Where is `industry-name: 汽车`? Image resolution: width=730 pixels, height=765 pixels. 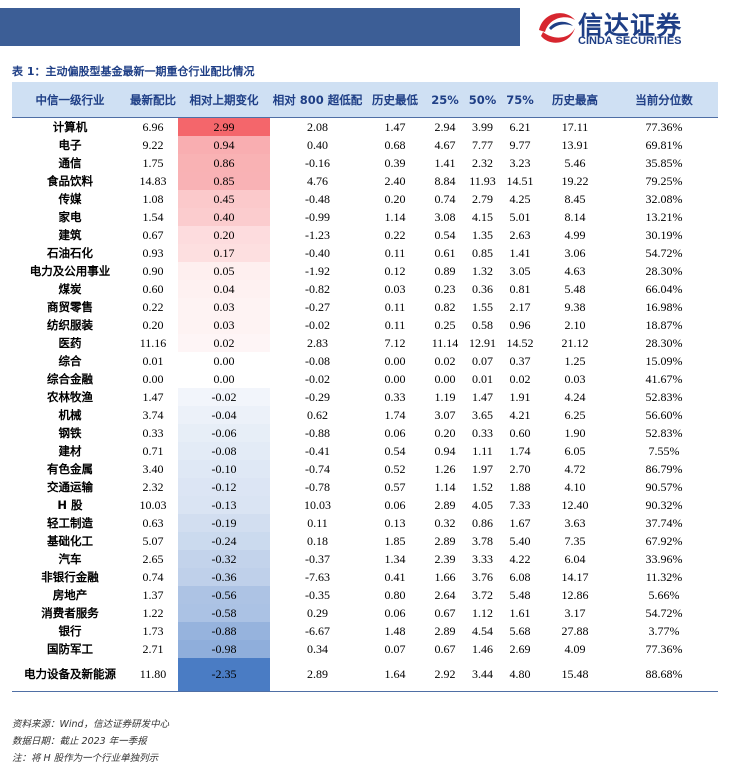
industry-name: 汽车 is located at coordinates (70, 558).